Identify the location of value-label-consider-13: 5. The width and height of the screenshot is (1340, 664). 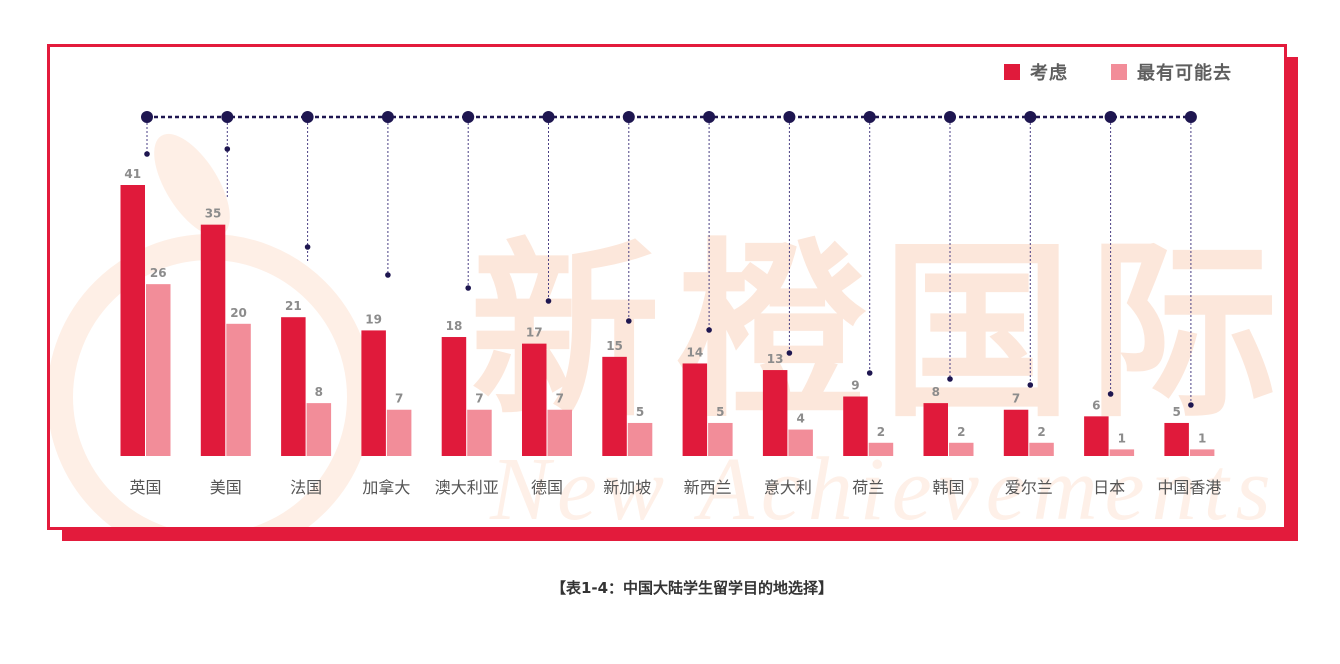
(1176, 412).